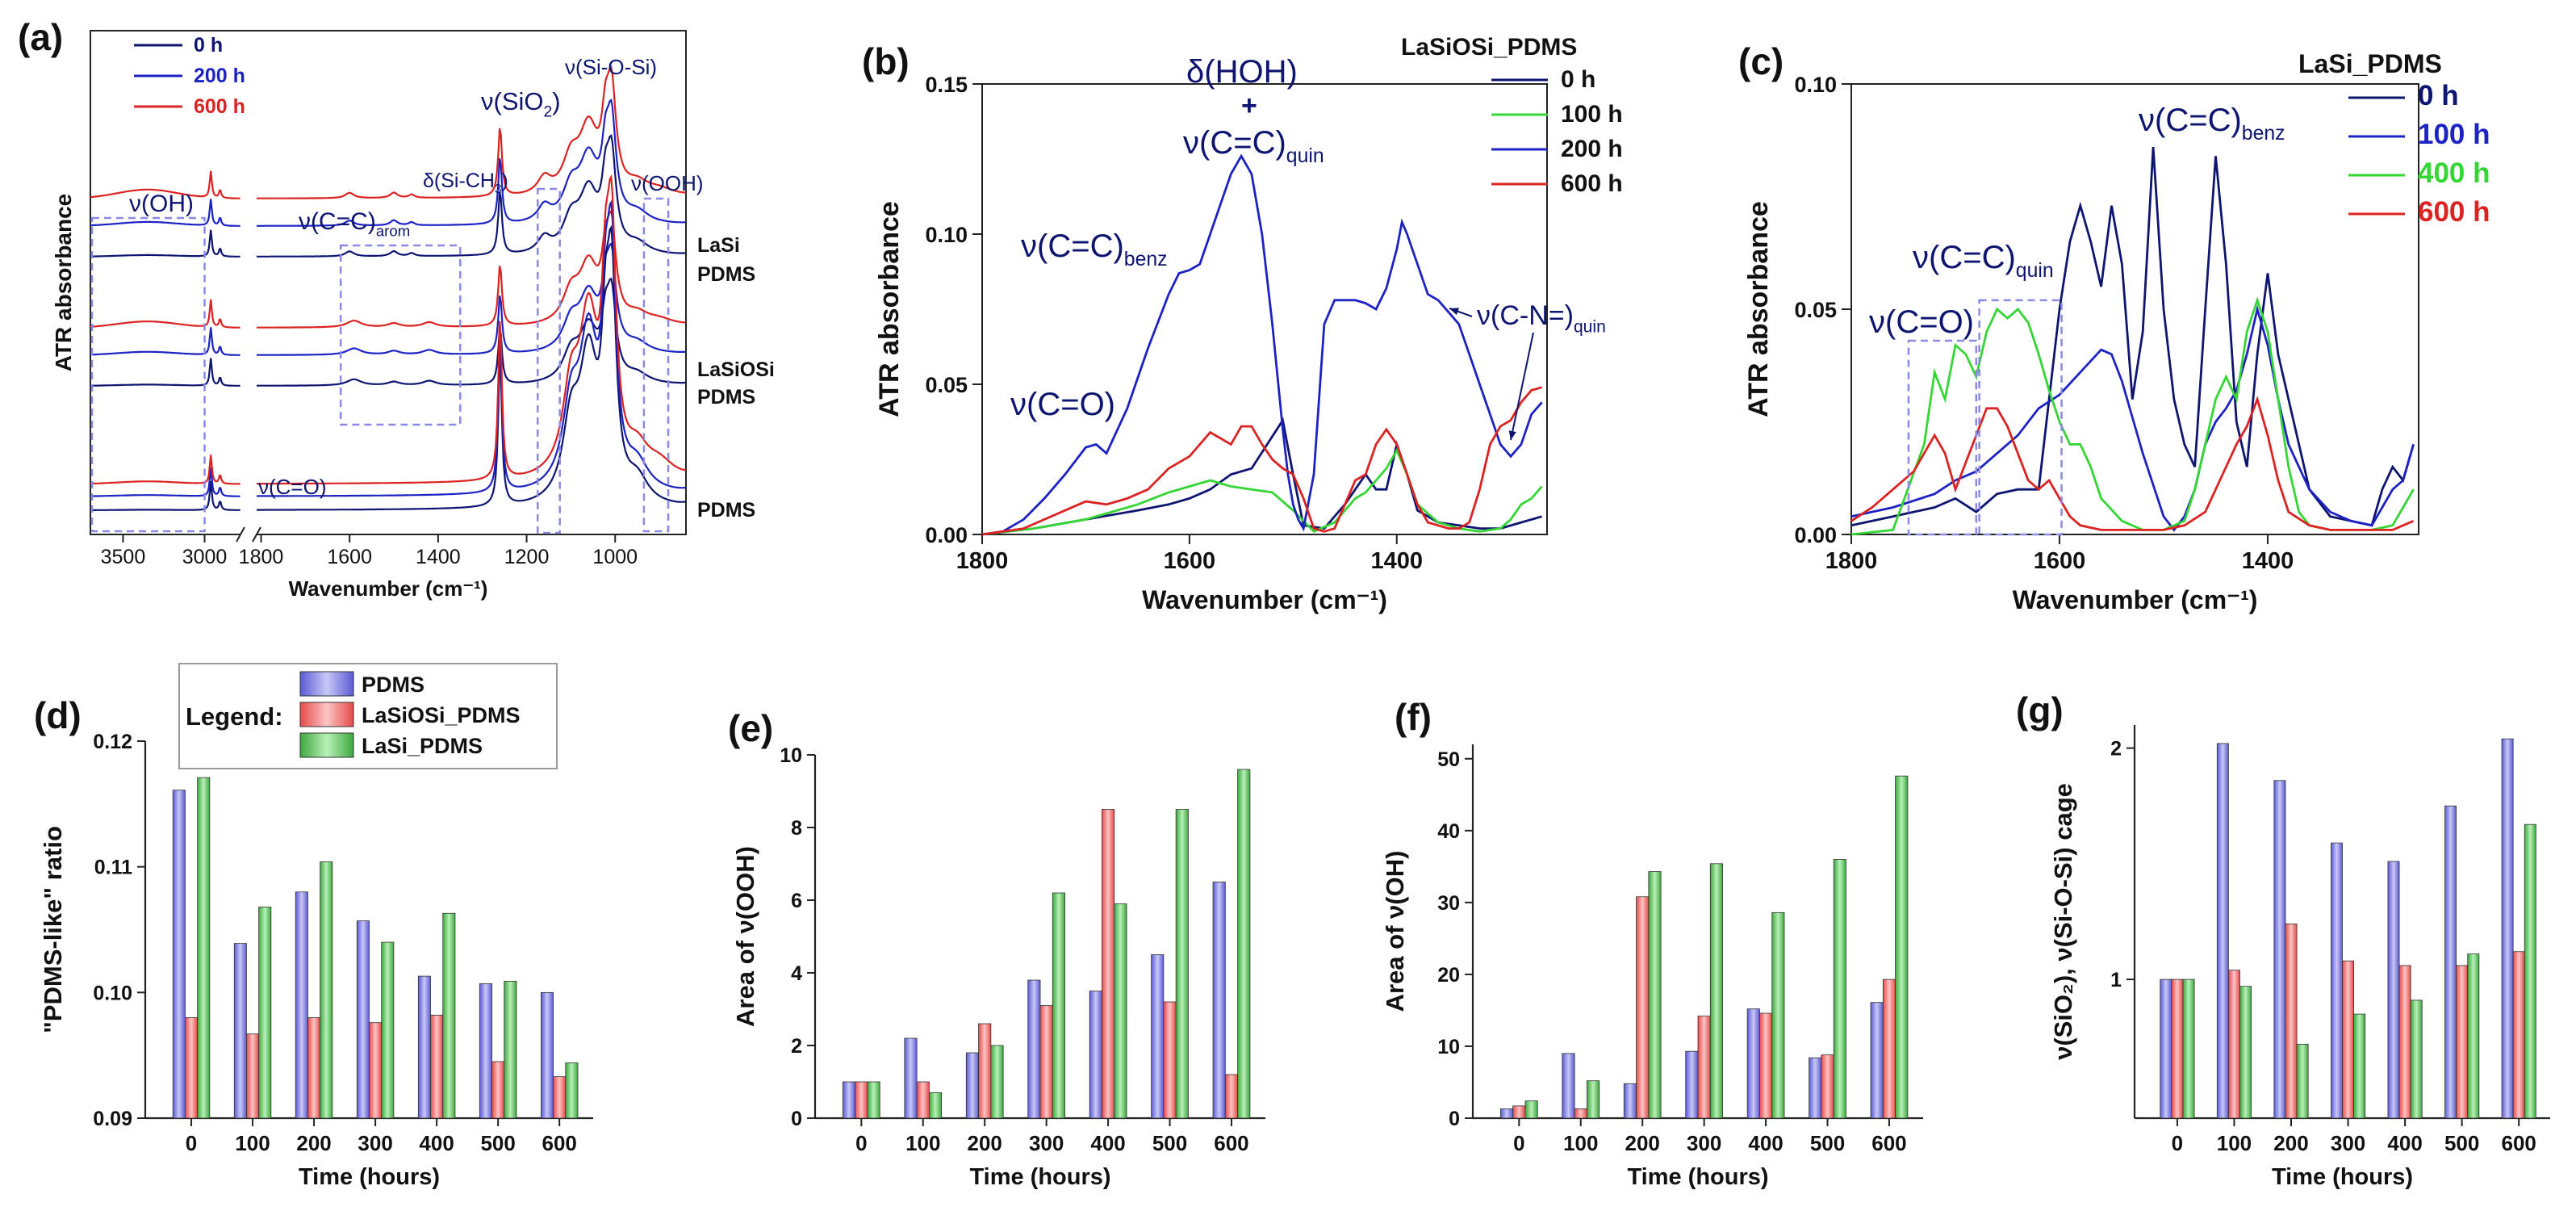  Describe the element at coordinates (1541, 318) in the screenshot. I see `annotation: ν(C-N=)quin` at that location.